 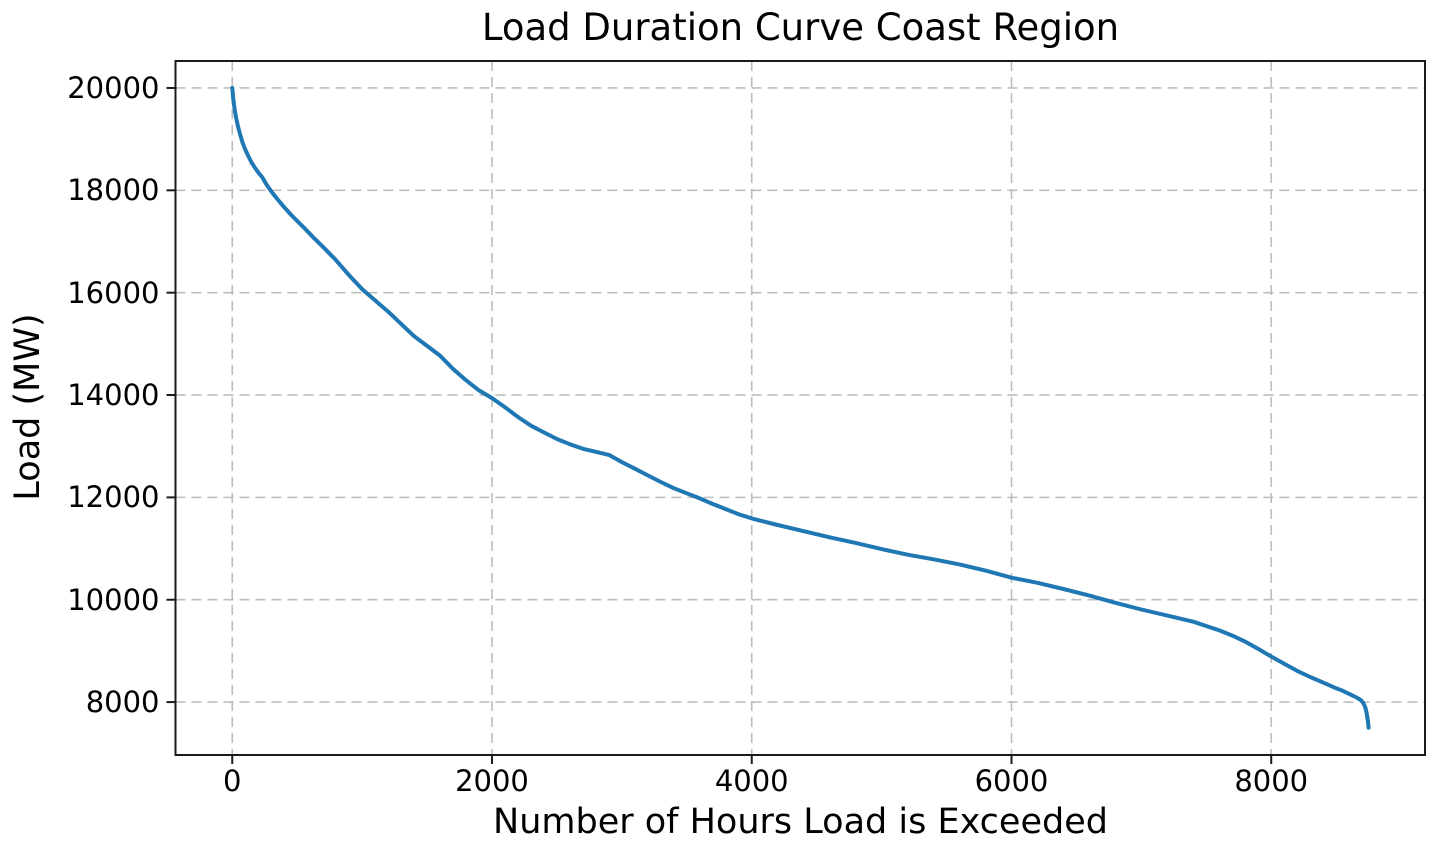 What do you see at coordinates (28, 407) in the screenshot?
I see `y-axis-label: Load (MW)` at bounding box center [28, 407].